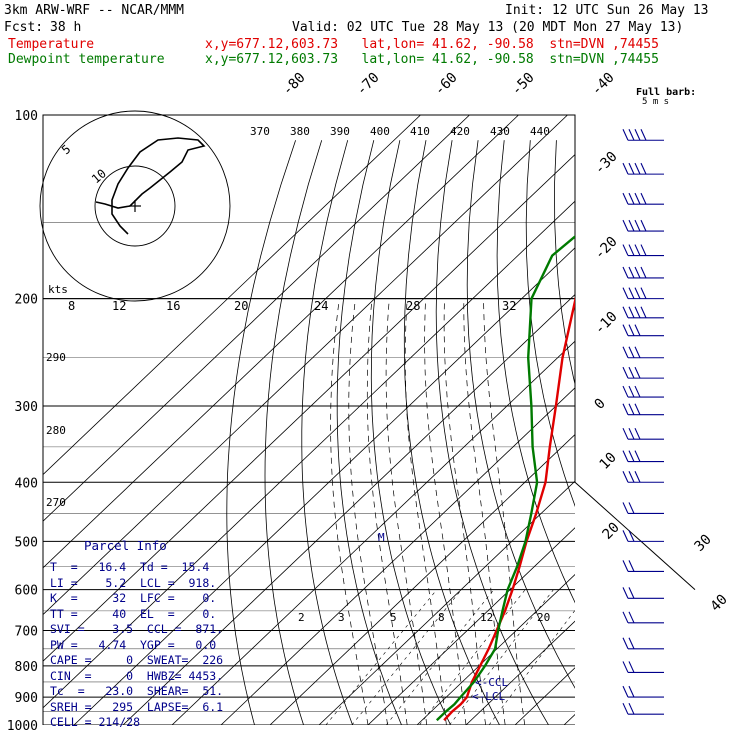 This screenshot has width=740, height=740. I want to click on mixing-ratio-label: 12, so click(486, 617).